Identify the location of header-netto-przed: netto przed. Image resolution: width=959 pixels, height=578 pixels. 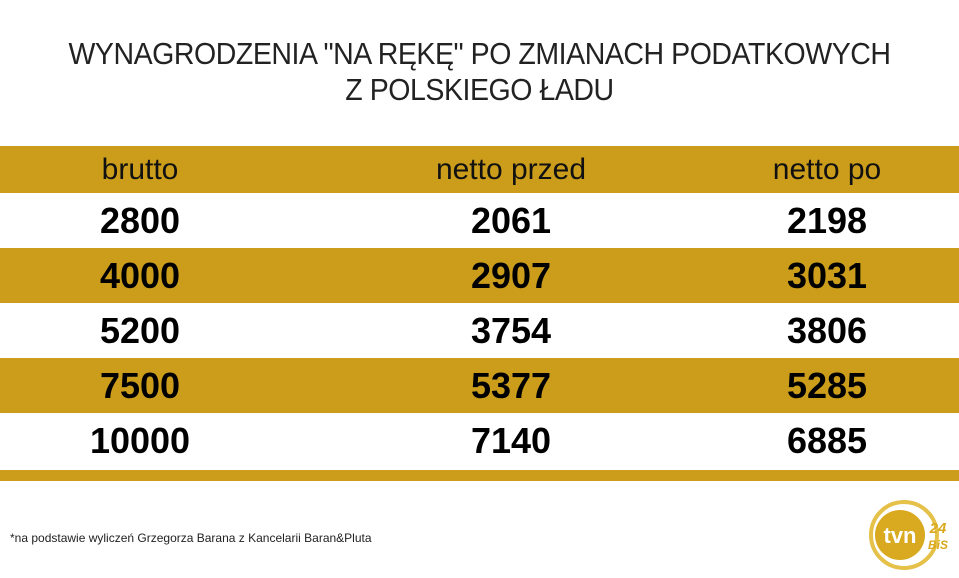
(511, 169).